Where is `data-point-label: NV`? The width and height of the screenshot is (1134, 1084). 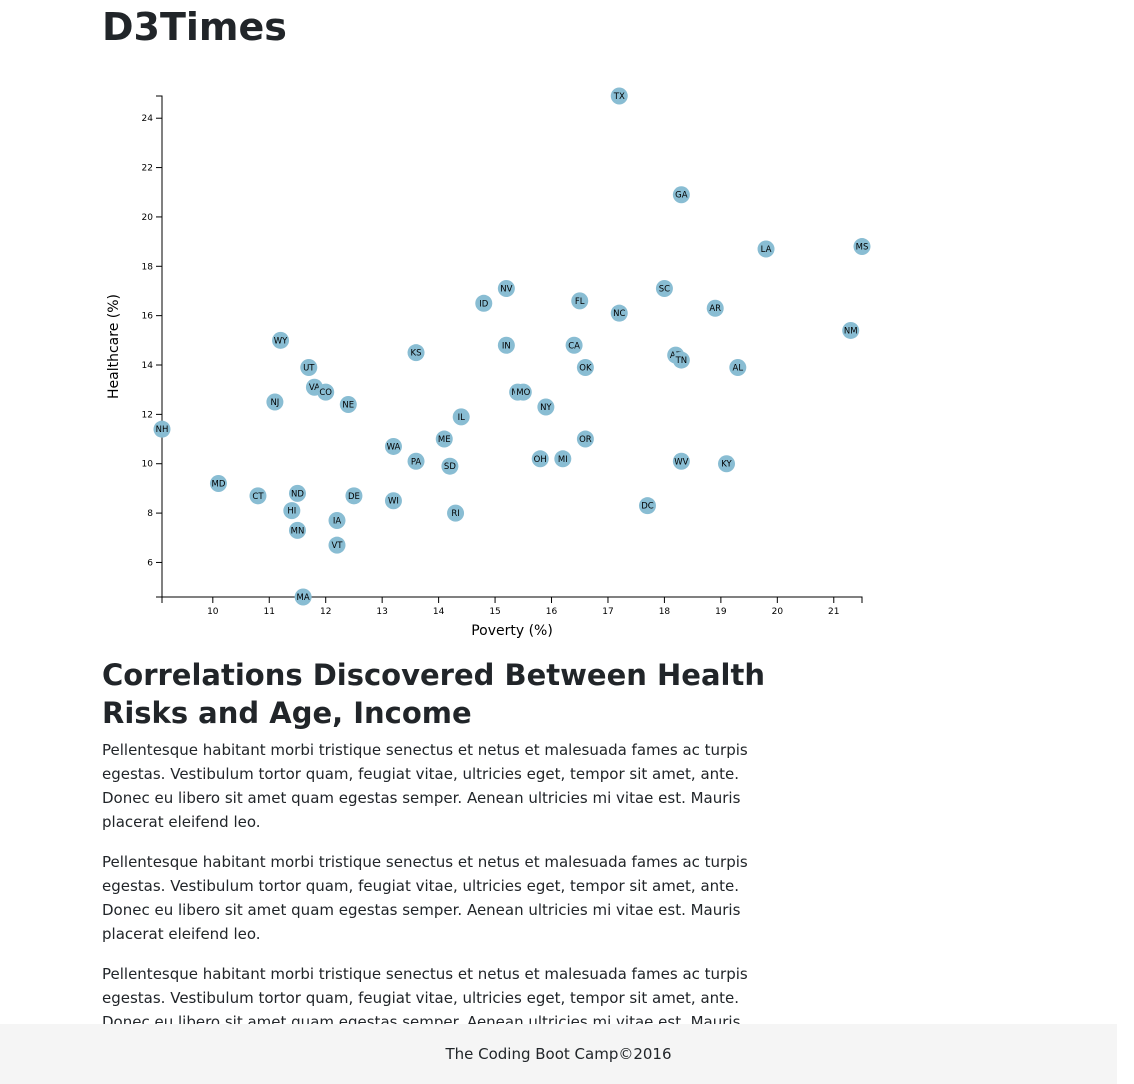 data-point-label: NV is located at coordinates (506, 290).